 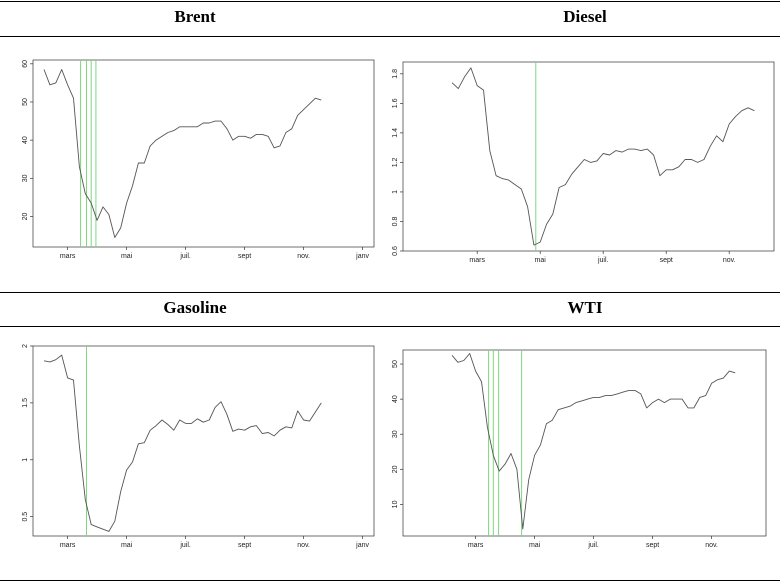 I want to click on y-tick-label: 0.8, so click(x=395, y=221).